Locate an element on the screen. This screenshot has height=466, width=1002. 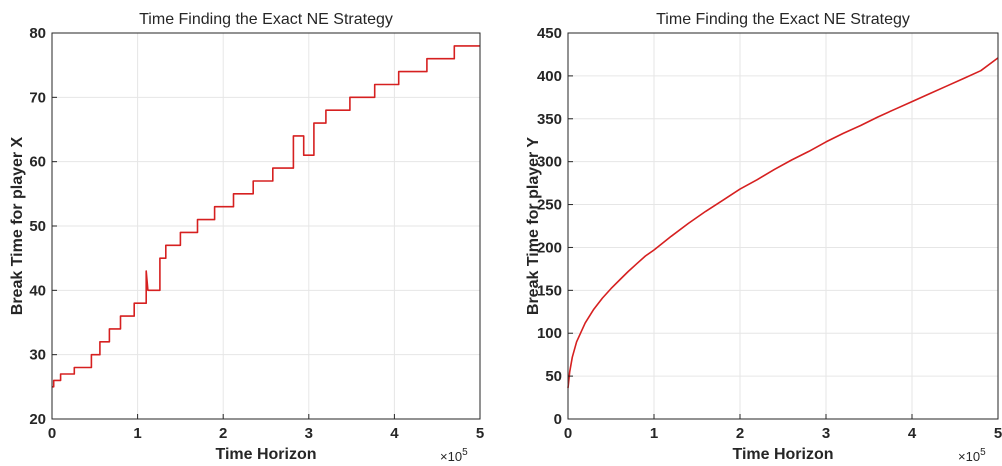
chart-right-y-tick-label: 100 is located at coordinates (549, 333).